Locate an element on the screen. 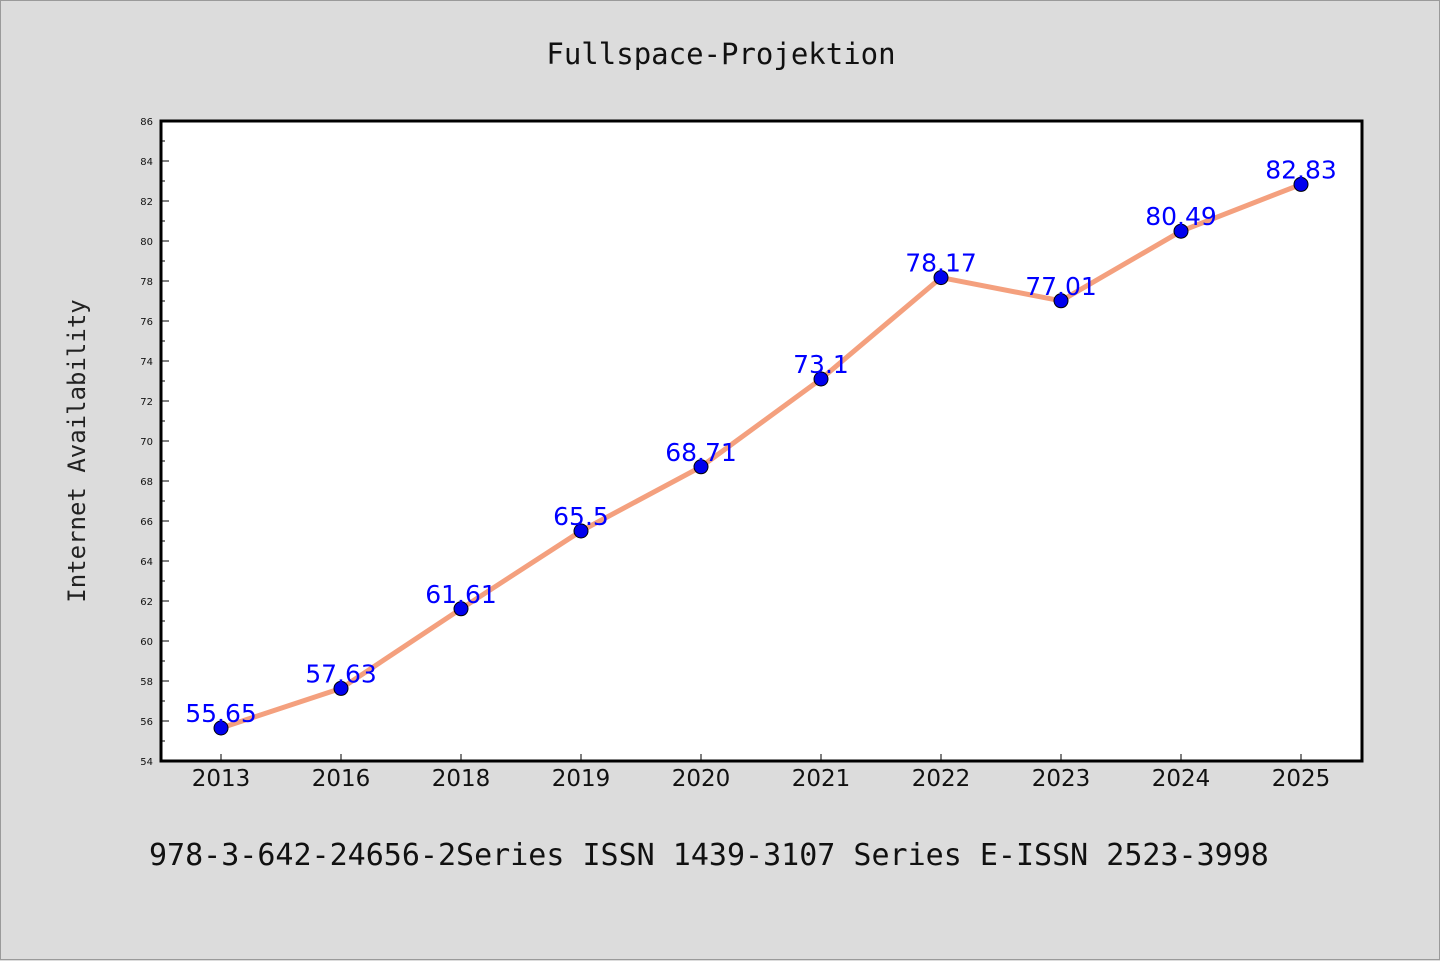 The width and height of the screenshot is (1440, 961). data-label: 78.17 is located at coordinates (941, 263).